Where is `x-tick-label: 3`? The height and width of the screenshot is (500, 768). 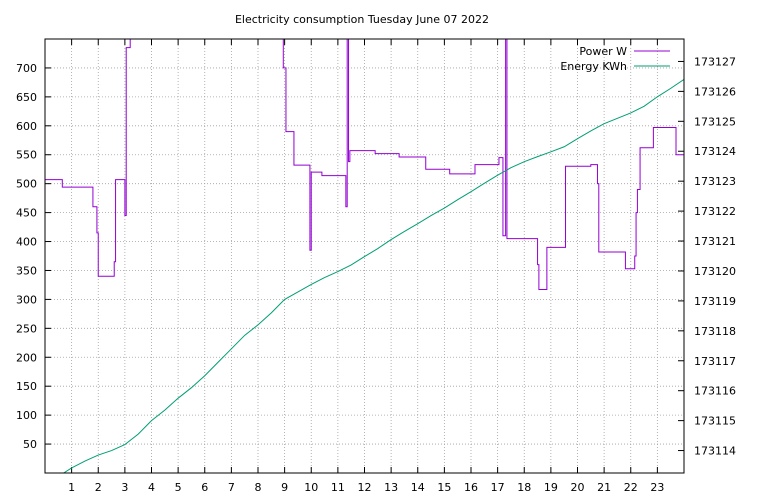
x-tick-label: 3 is located at coordinates (124, 487).